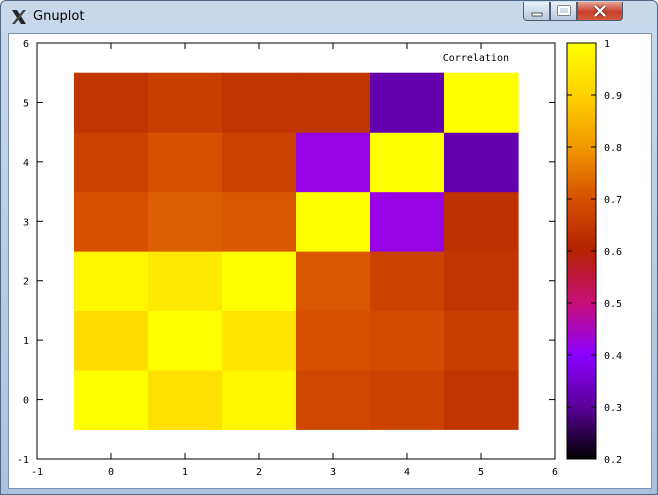  I want to click on y-tick-label: 3, so click(26, 222).